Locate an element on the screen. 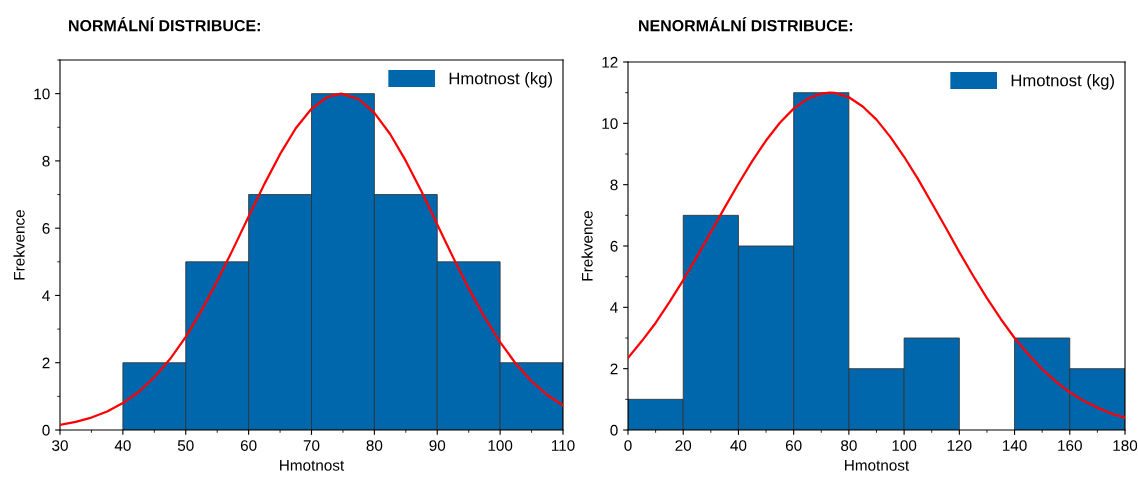 This screenshot has height=481, width=1138. x-tick-label: 50 is located at coordinates (185, 445).